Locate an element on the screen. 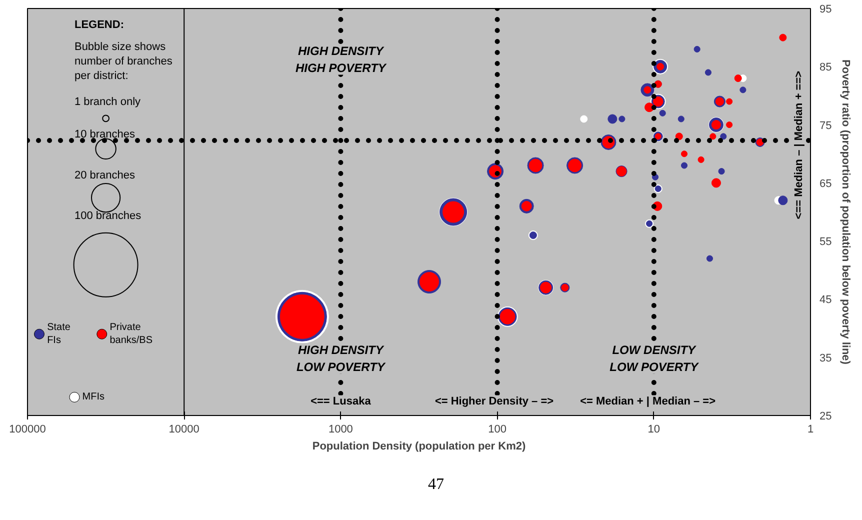 This screenshot has height=520, width=862. y-tick-label: 95 is located at coordinates (826, 10).